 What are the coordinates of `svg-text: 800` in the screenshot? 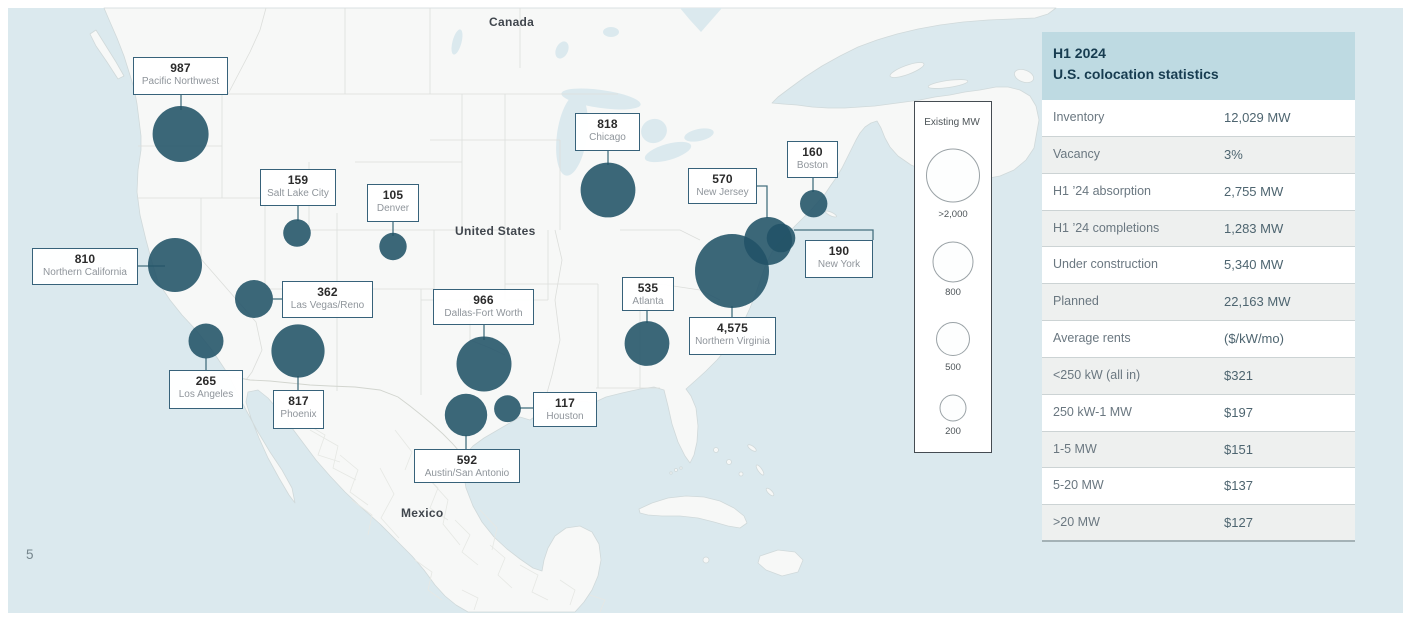 It's located at (953, 292).